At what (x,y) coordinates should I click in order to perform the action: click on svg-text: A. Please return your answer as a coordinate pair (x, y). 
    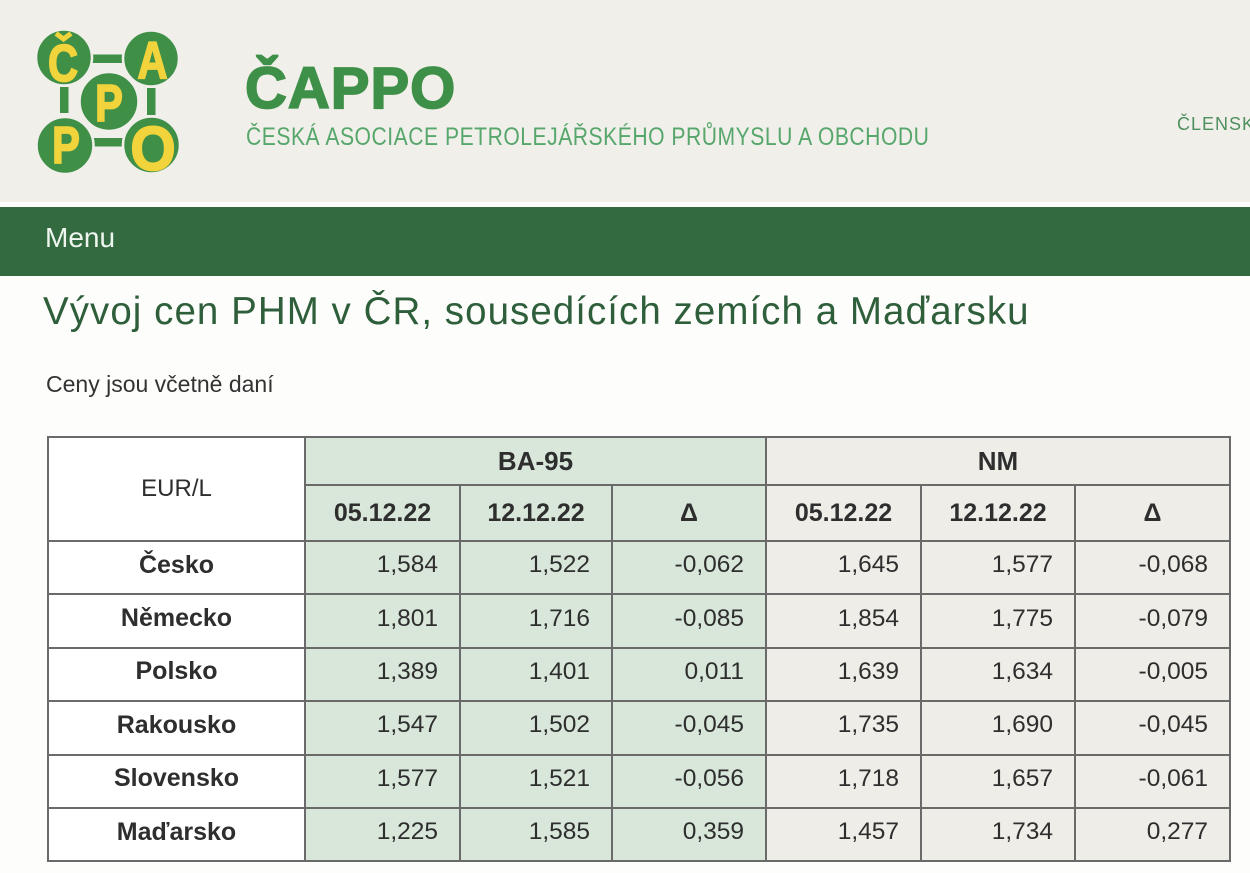
    Looking at the image, I should click on (152, 60).